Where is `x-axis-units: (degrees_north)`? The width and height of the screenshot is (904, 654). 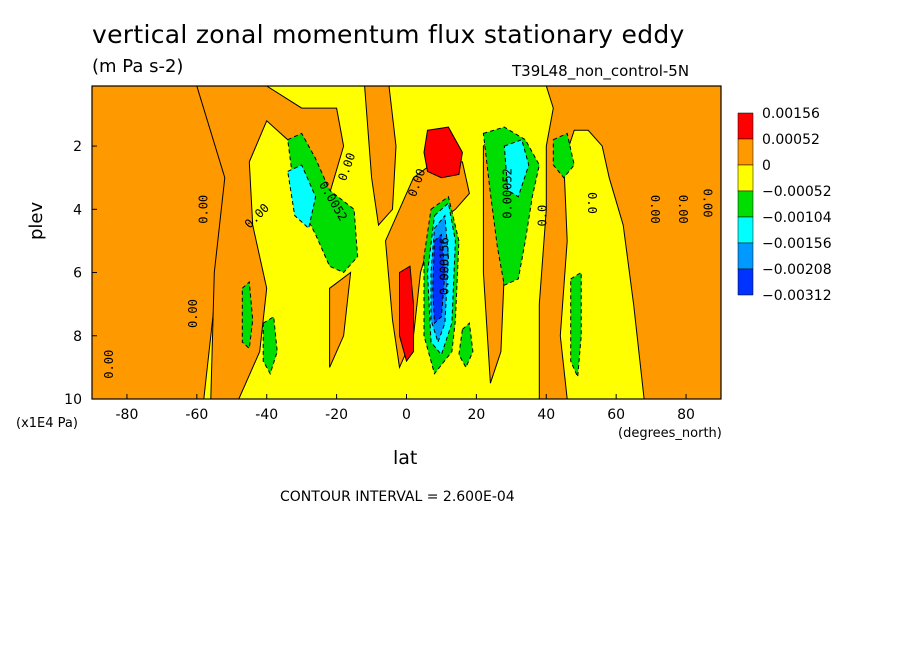
x-axis-units: (degrees_north) is located at coordinates (670, 433).